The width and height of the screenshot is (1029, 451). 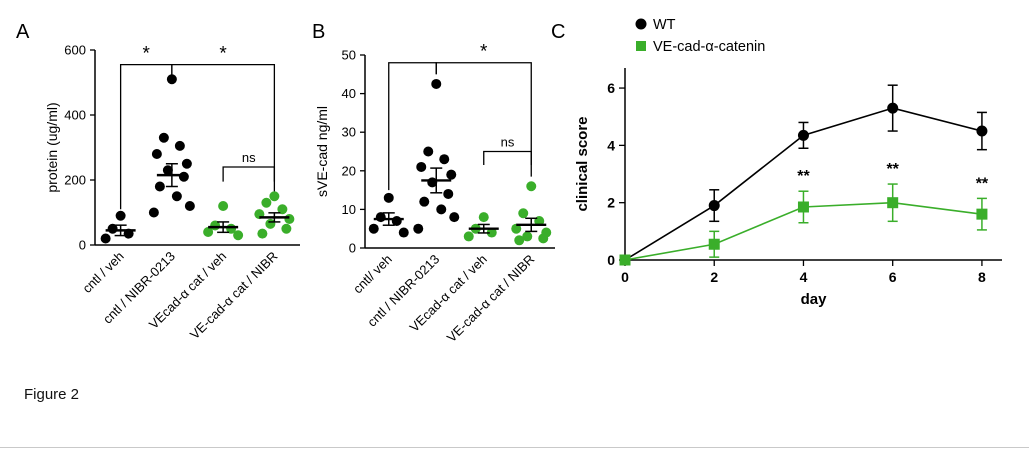 What do you see at coordinates (664, 25) in the screenshot?
I see `svg-text: WT` at bounding box center [664, 25].